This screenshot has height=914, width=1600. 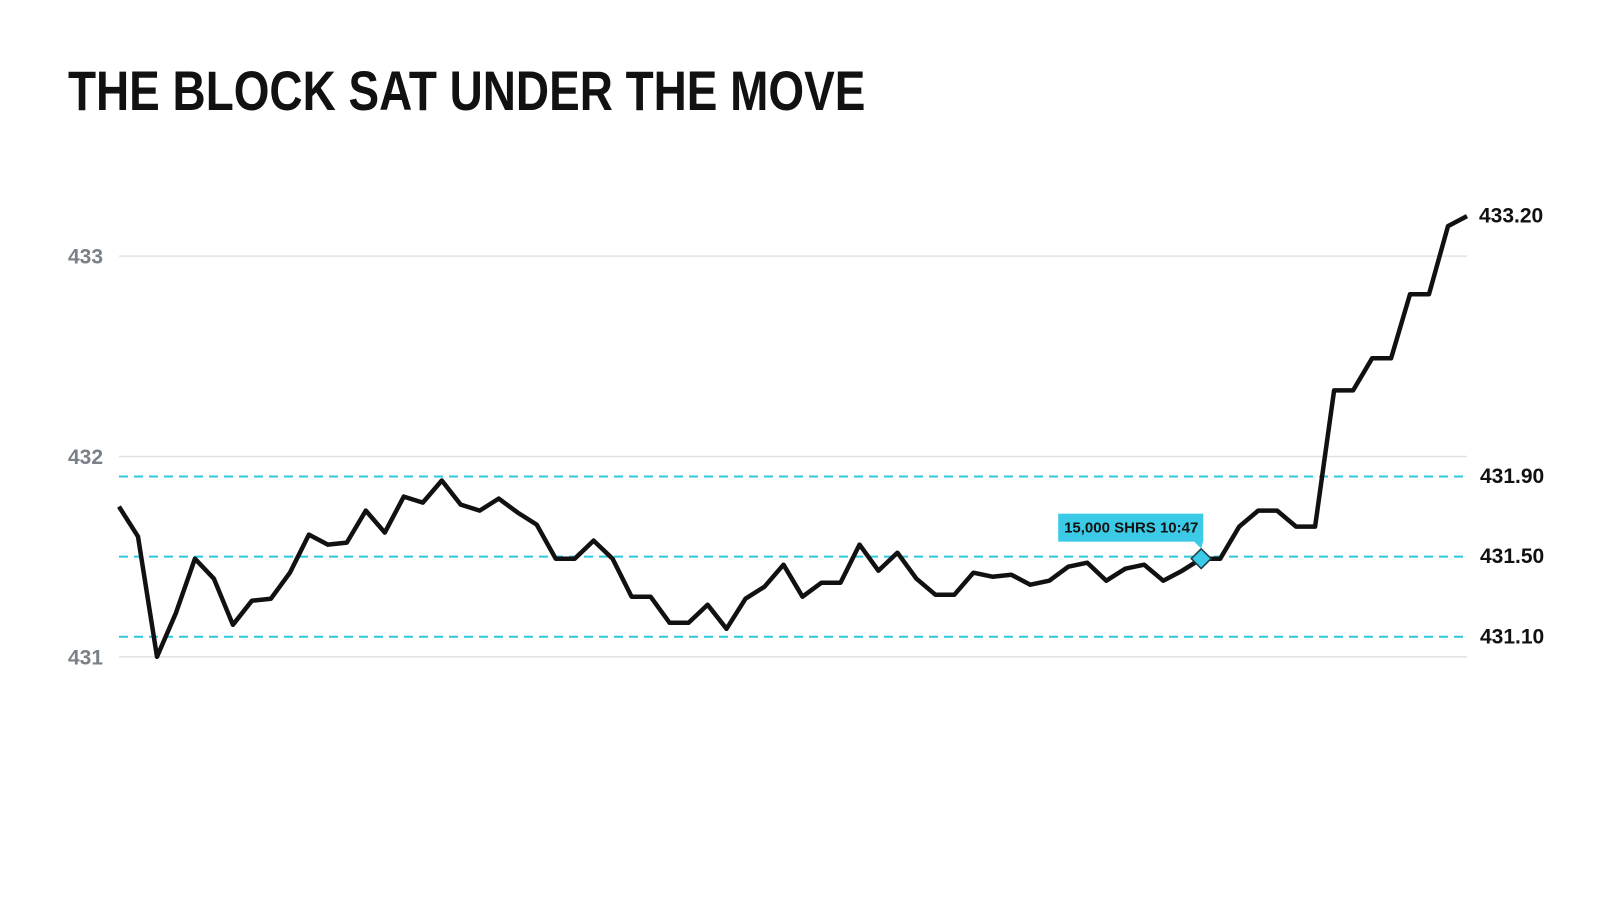 What do you see at coordinates (85, 257) in the screenshot?
I see `y-tick-label: 433` at bounding box center [85, 257].